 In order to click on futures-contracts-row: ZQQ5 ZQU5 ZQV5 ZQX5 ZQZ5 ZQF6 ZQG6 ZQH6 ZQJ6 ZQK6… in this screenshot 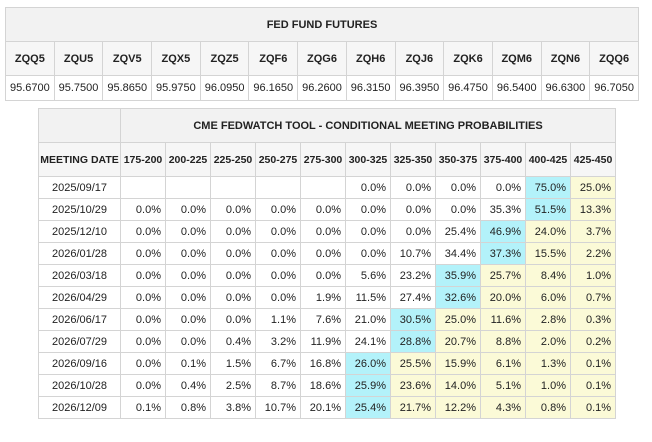, I will do `click(322, 58)`.